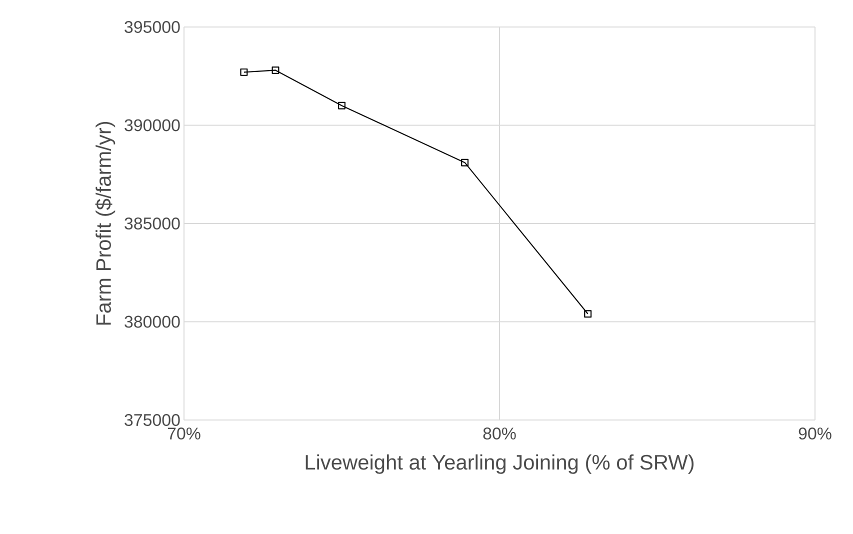 The image size is (853, 534). I want to click on y-tick-label: 390000, so click(152, 125).